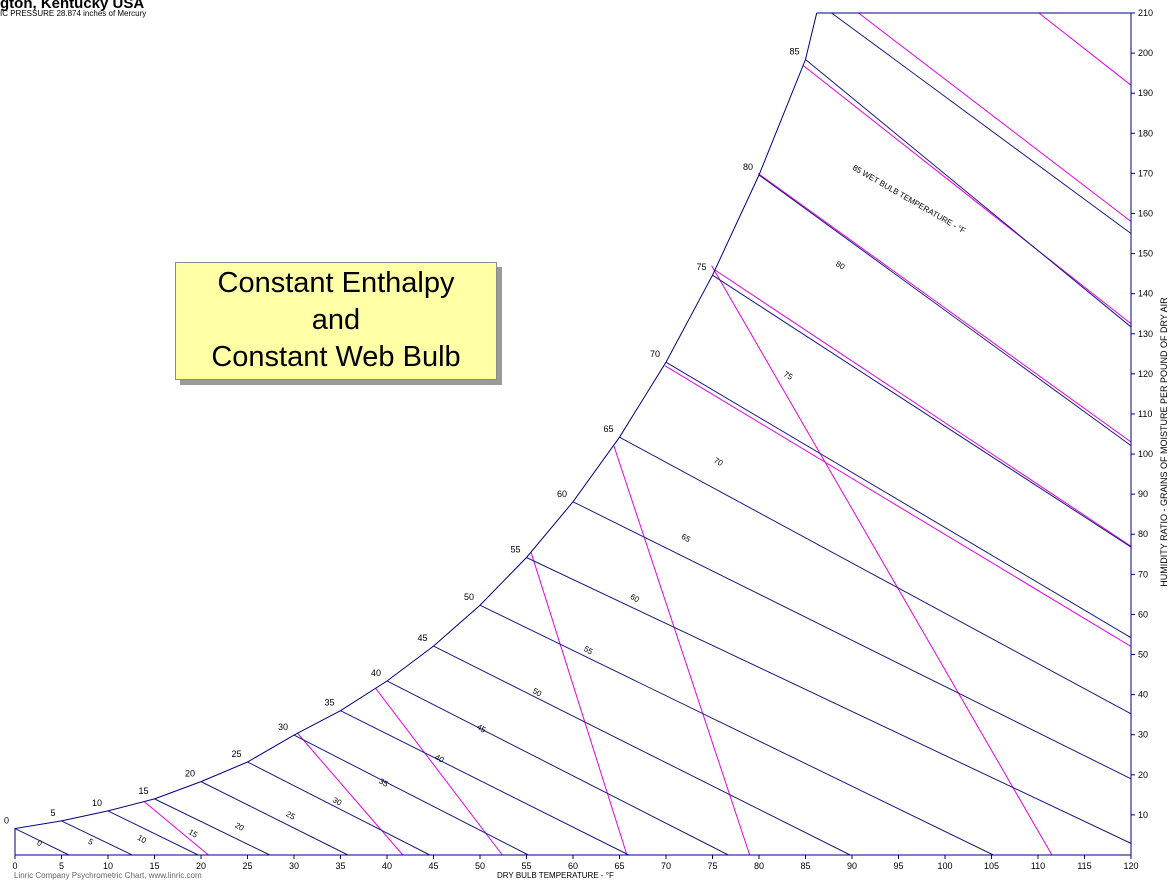 Image resolution: width=1171 pixels, height=882 pixels. What do you see at coordinates (898, 866) in the screenshot?
I see `x-tick-label: 95` at bounding box center [898, 866].